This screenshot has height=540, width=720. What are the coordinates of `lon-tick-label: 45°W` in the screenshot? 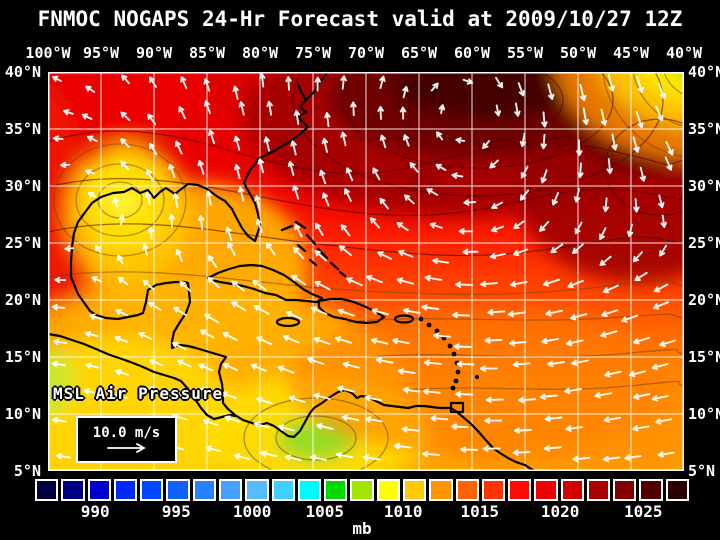 It's located at (631, 53).